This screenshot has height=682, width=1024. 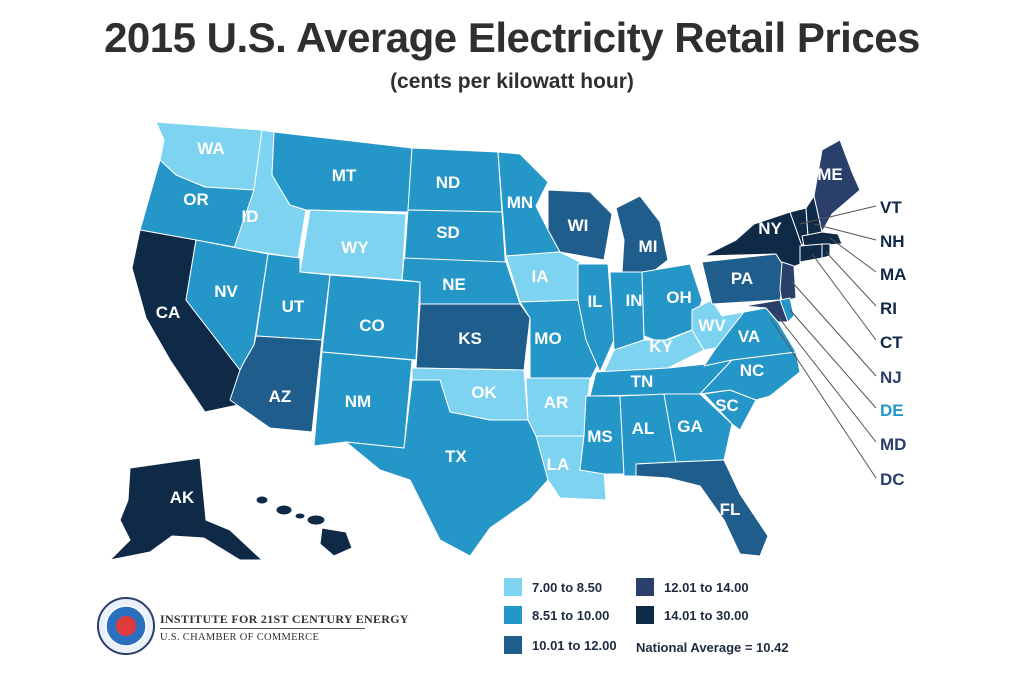 I want to click on leader-MA, so click(x=853, y=255).